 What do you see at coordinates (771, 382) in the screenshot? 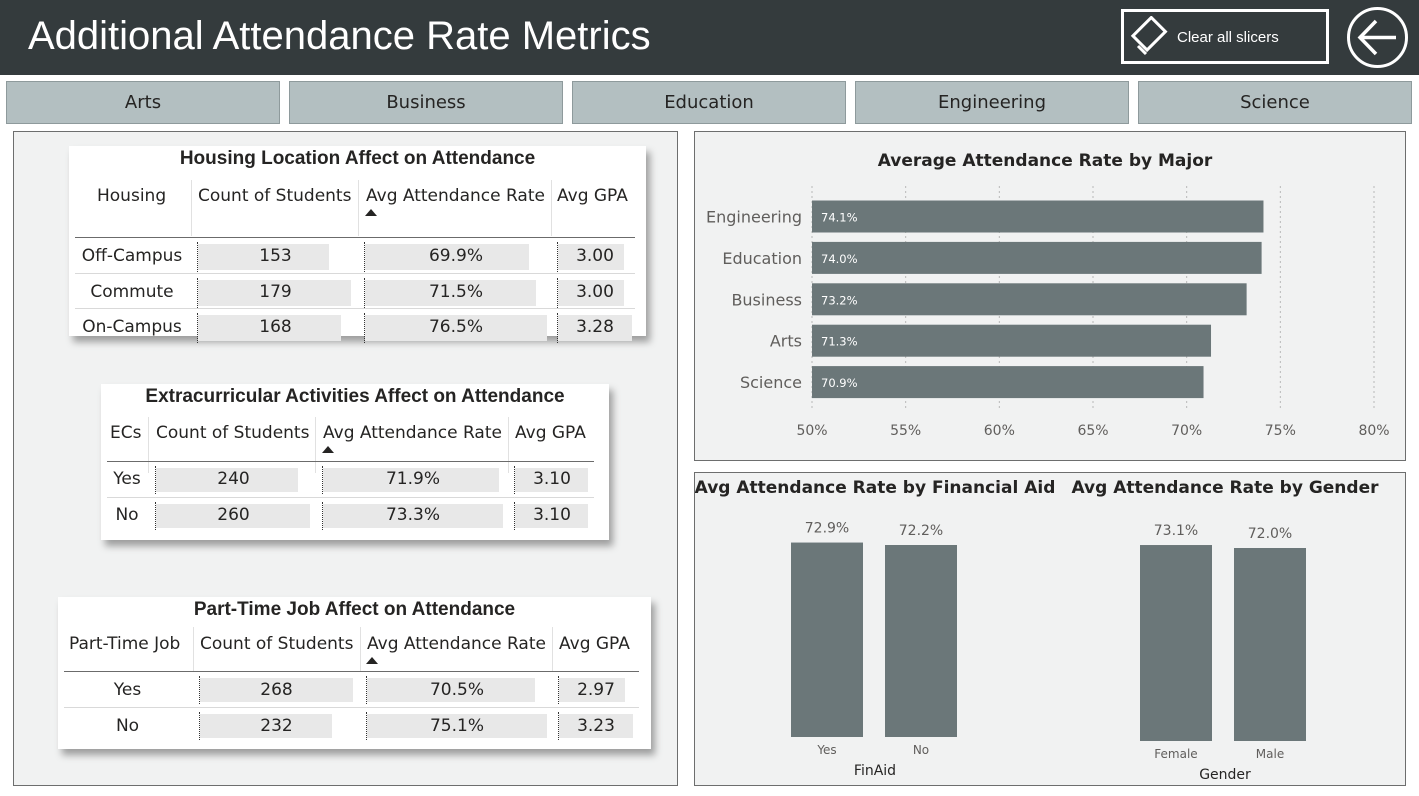
I see `y-tick-label: Science` at bounding box center [771, 382].